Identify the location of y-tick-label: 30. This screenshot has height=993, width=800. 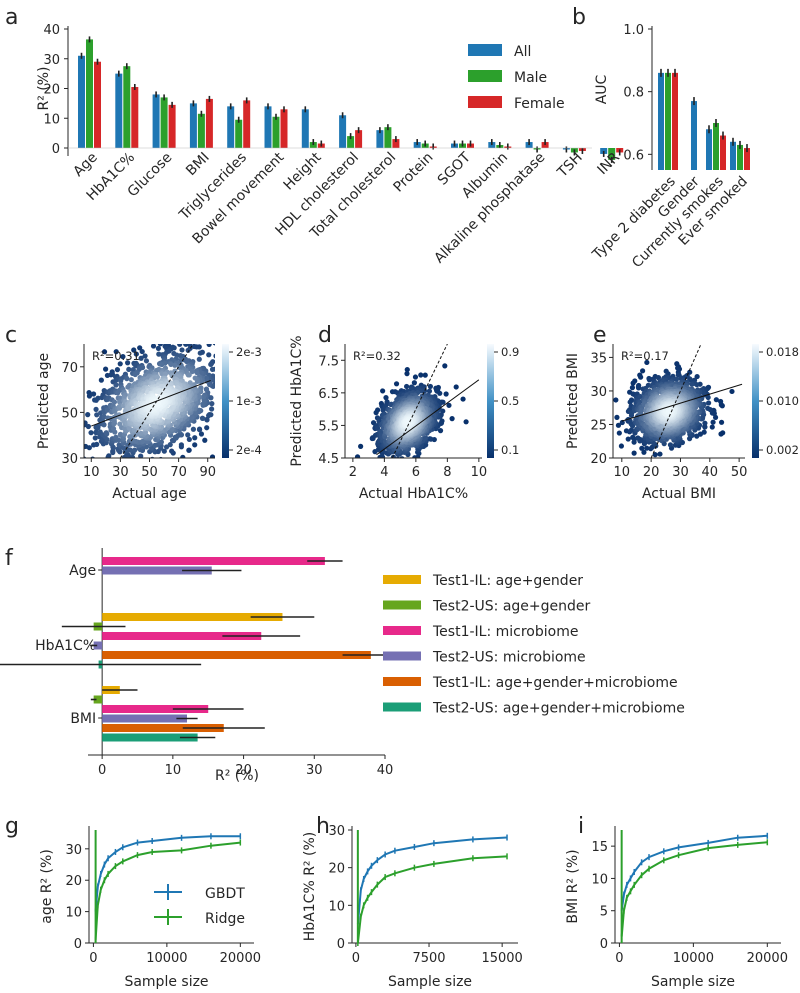
(51, 60).